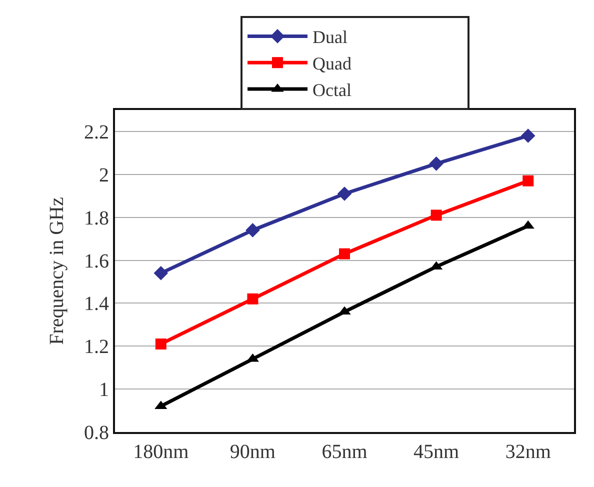 Image resolution: width=594 pixels, height=487 pixels. I want to click on y-tick-label: 1, so click(104, 390).